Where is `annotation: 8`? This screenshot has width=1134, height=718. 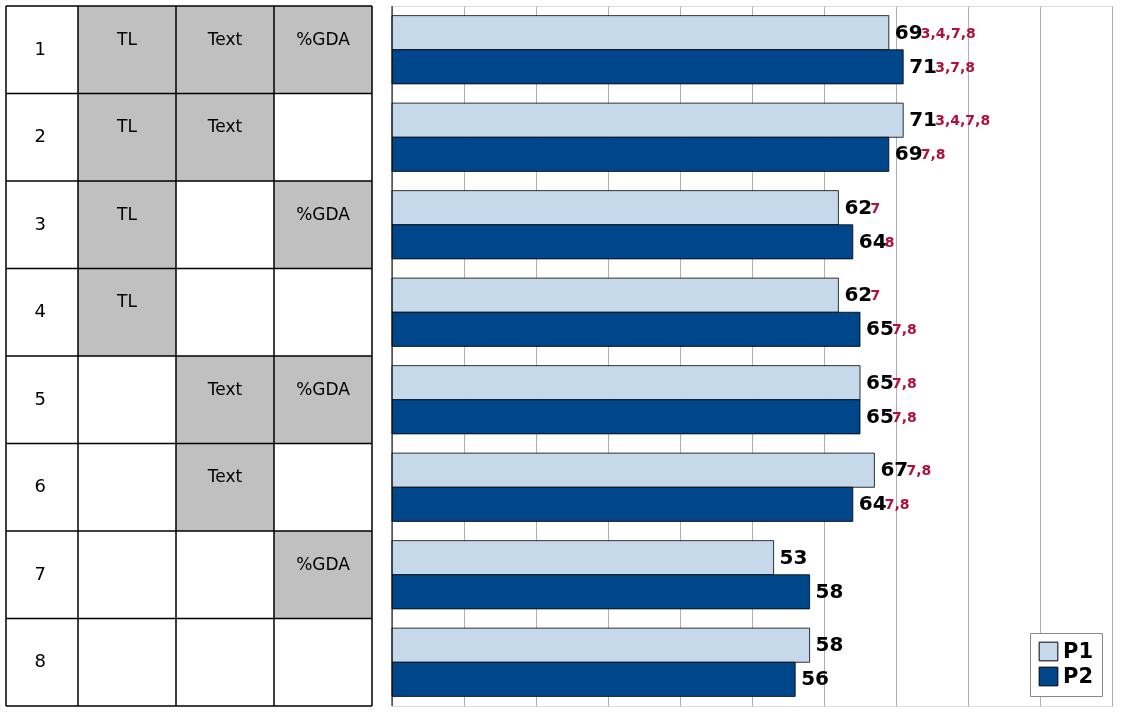 annotation: 8 is located at coordinates (889, 241).